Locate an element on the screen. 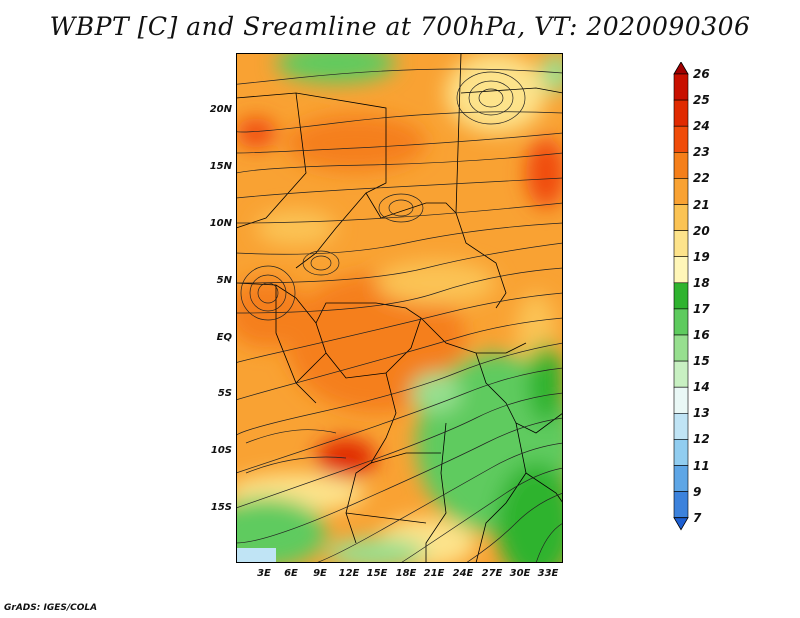 The width and height of the screenshot is (800, 618). lon-label-15e: 15E is located at coordinates (377, 573).